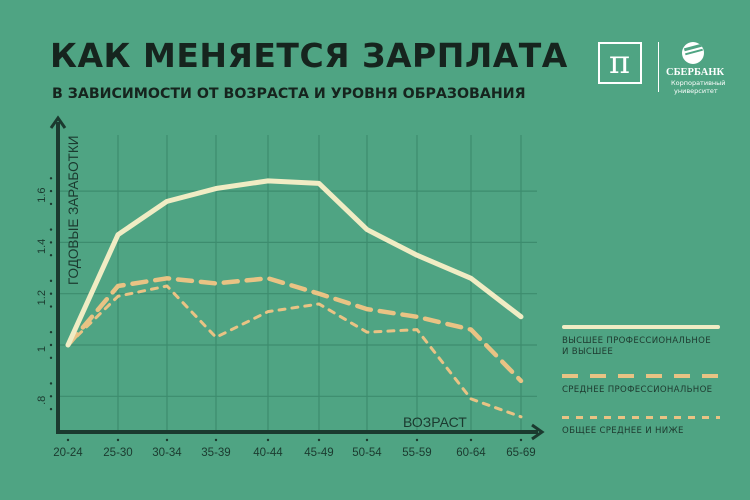 The height and width of the screenshot is (500, 750). What do you see at coordinates (42, 400) in the screenshot?
I see `y-tick-label: .8` at bounding box center [42, 400].